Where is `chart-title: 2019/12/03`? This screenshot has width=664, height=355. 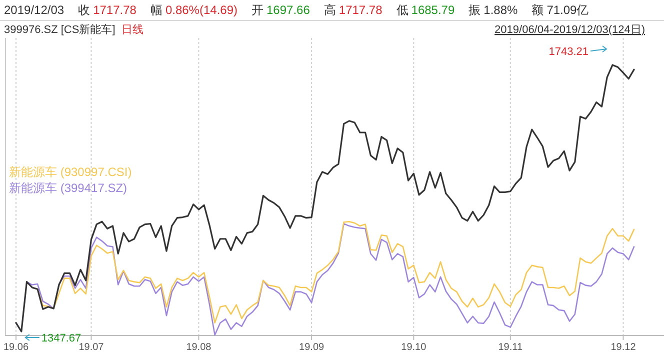
chart-title: 2019/12/03 is located at coordinates (34, 10).